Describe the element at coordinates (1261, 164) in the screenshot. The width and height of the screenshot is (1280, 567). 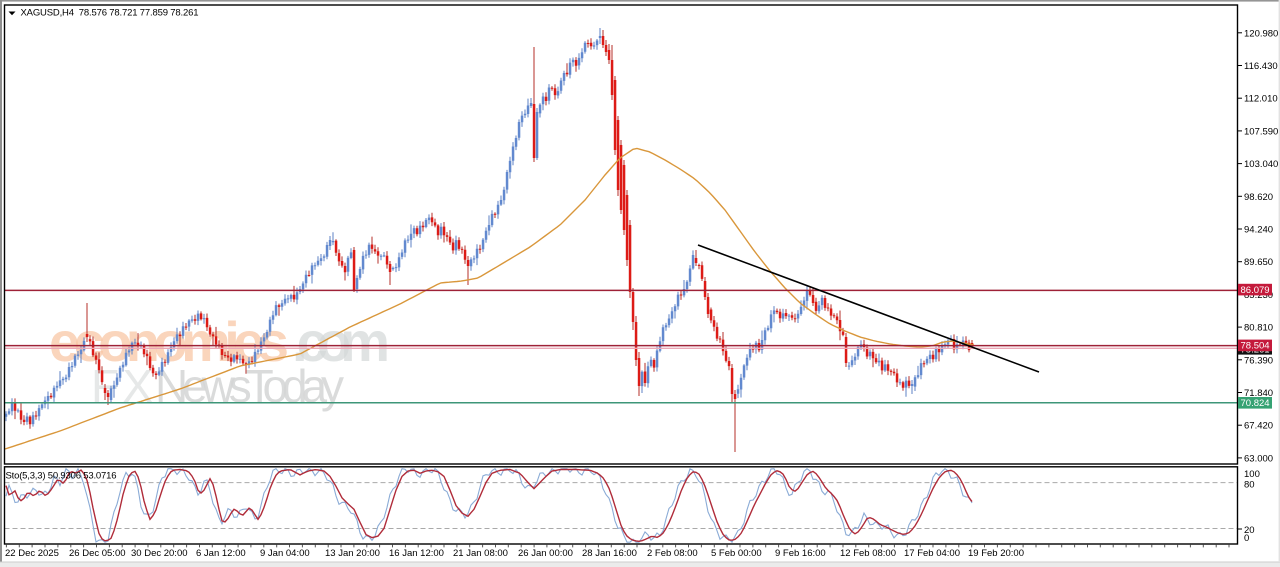
I see `svg-text: 103.040` at that location.